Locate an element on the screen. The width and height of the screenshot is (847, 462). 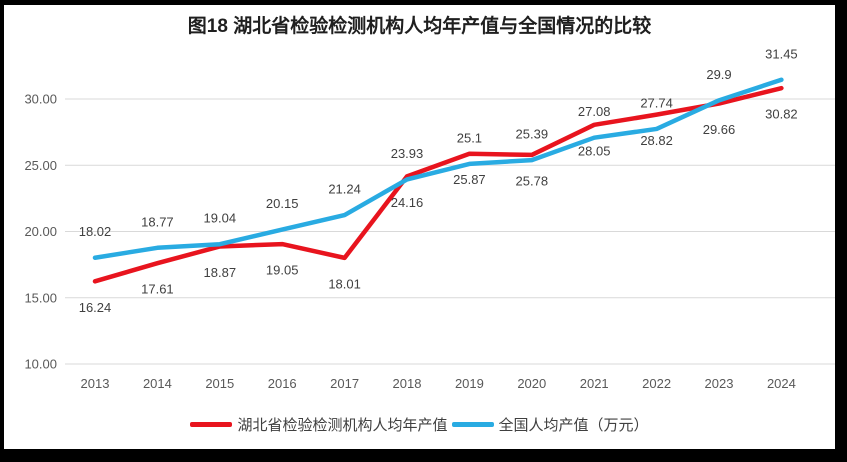
legend-item-national: 全国人均产值（万元） is located at coordinates (550, 424).